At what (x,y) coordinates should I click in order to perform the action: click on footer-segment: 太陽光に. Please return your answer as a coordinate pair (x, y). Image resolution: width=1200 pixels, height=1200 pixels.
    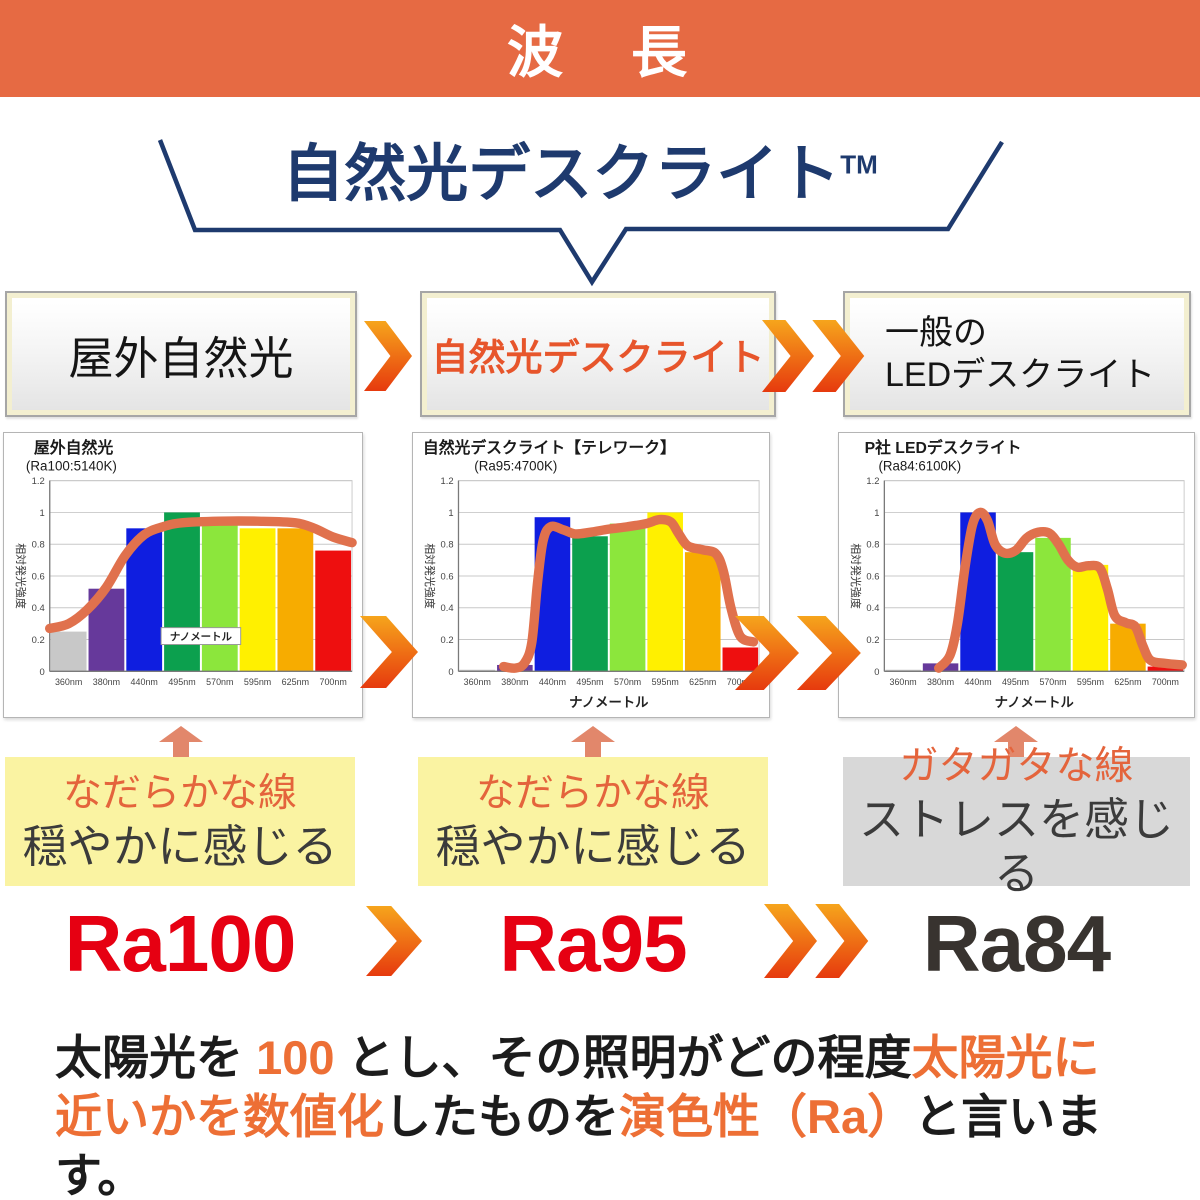
    Looking at the image, I should click on (1005, 1057).